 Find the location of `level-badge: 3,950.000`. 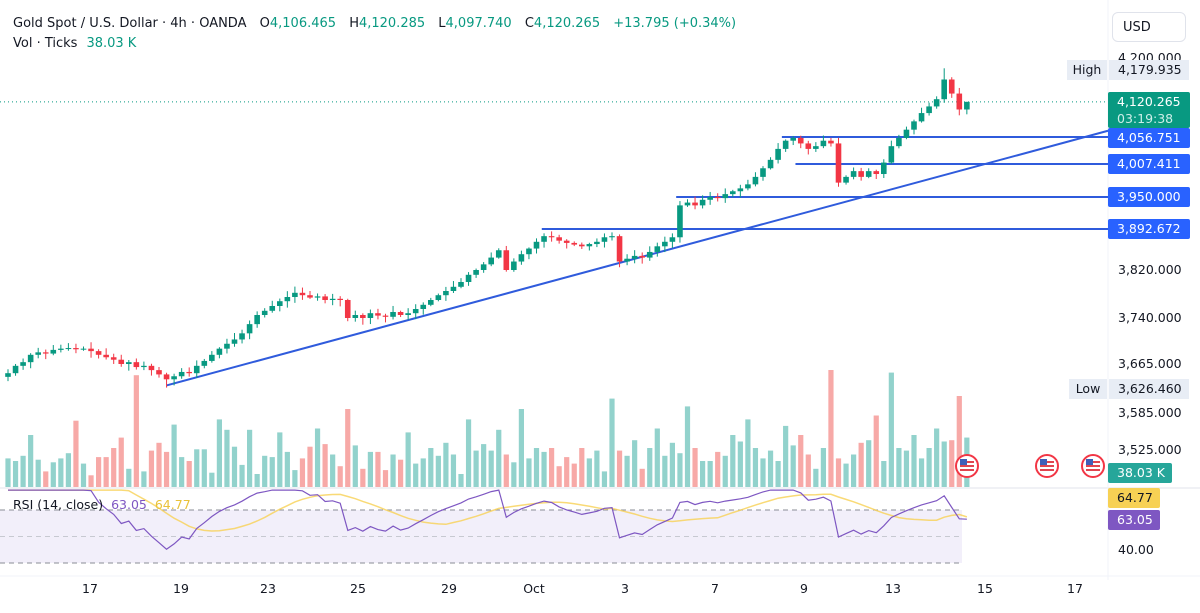

level-badge: 3,950.000 is located at coordinates (1149, 197).